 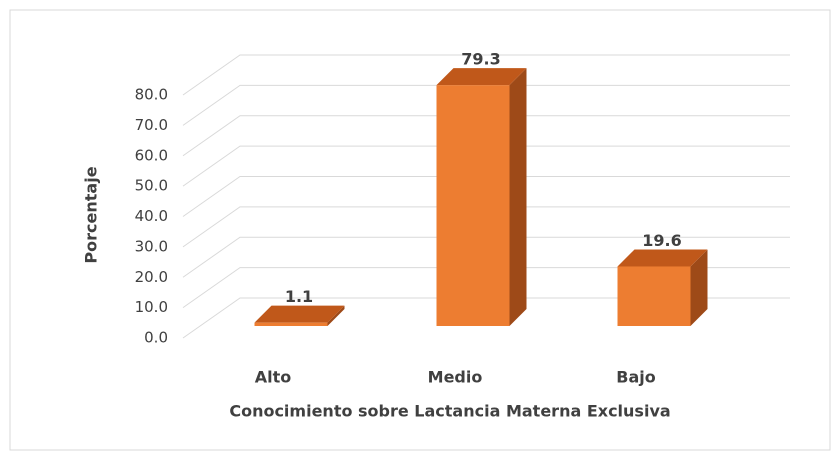 I want to click on y-tick-label: 80.0, so click(x=151, y=95).